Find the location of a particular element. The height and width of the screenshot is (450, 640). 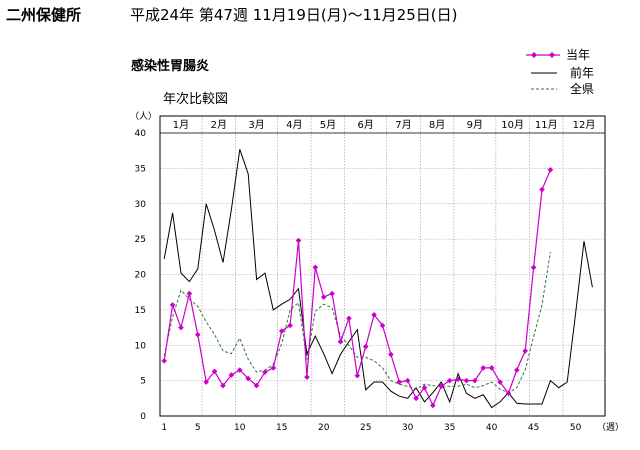

y-tick-label: 5 is located at coordinates (143, 382).